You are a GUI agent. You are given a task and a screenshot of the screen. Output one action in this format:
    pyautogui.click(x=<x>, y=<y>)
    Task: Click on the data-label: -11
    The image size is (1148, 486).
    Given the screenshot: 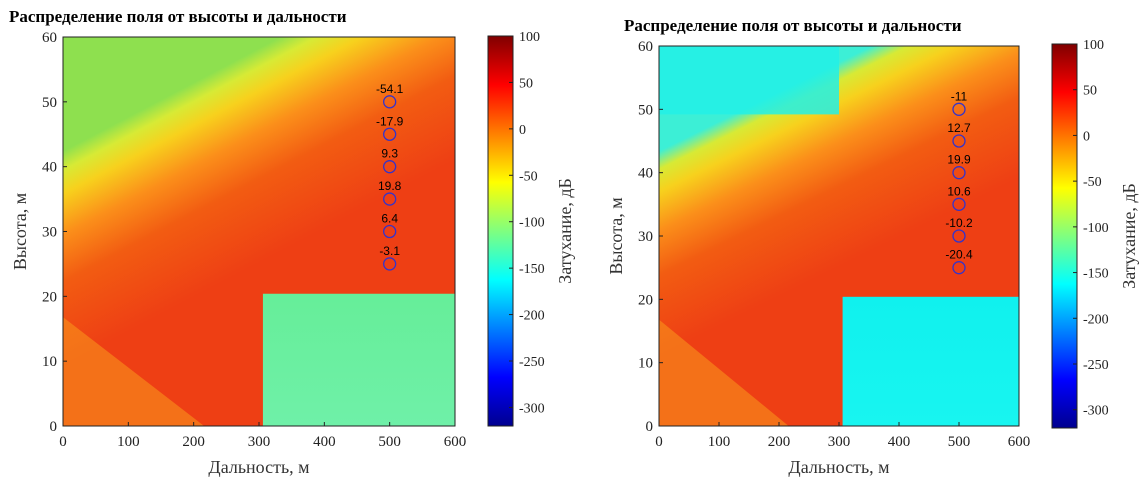 What is the action you would take?
    pyautogui.click(x=959, y=96)
    